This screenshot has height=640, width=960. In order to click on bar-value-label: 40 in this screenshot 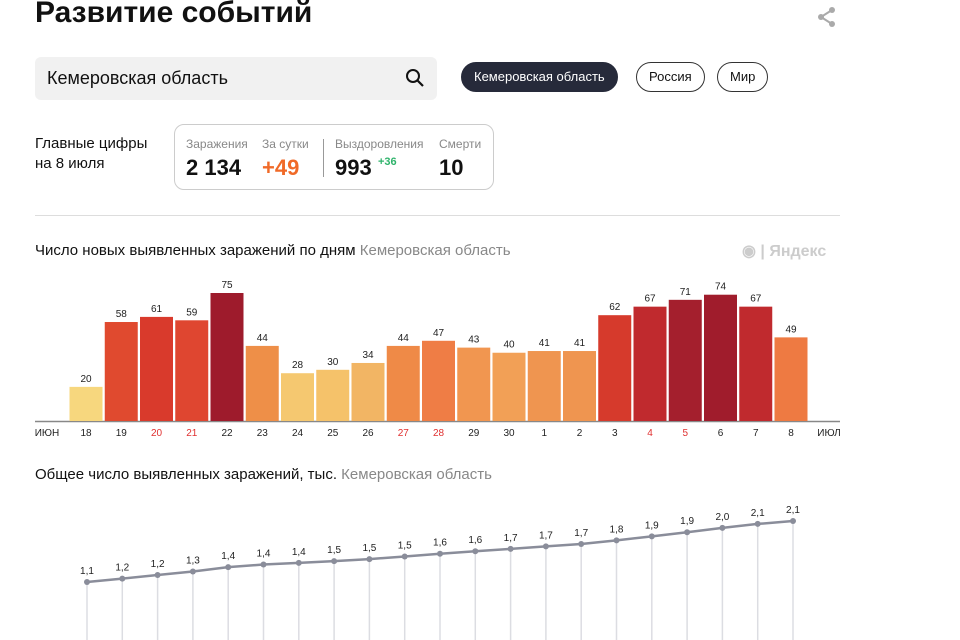, I will do `click(509, 345)`.